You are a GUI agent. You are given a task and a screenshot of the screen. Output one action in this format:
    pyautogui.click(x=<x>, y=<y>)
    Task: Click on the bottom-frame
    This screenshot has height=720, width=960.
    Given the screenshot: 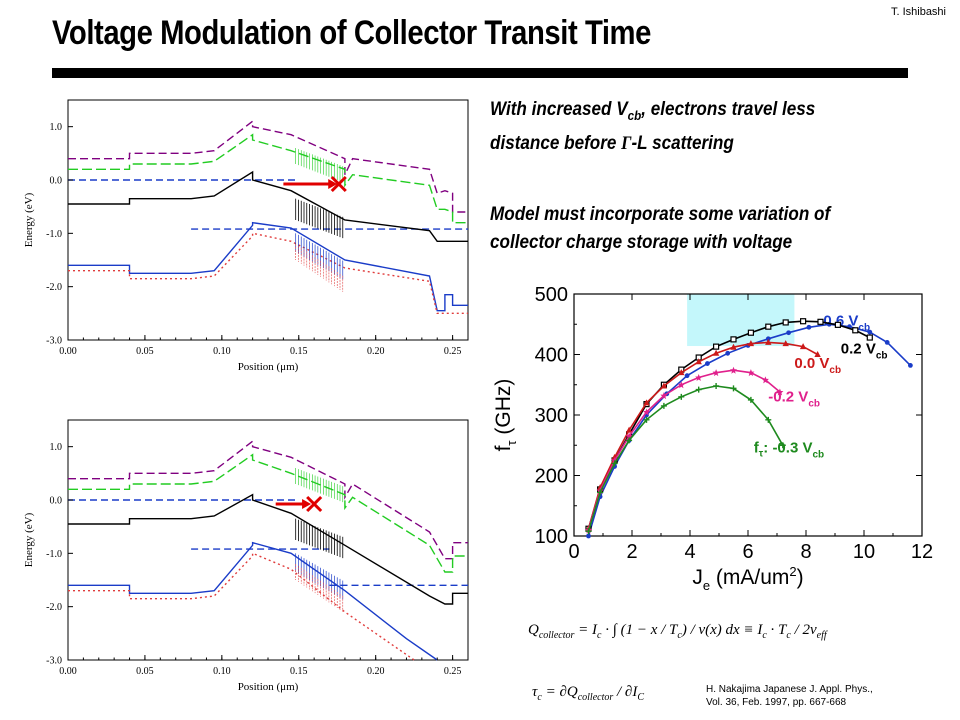 What is the action you would take?
    pyautogui.click(x=268, y=540)
    